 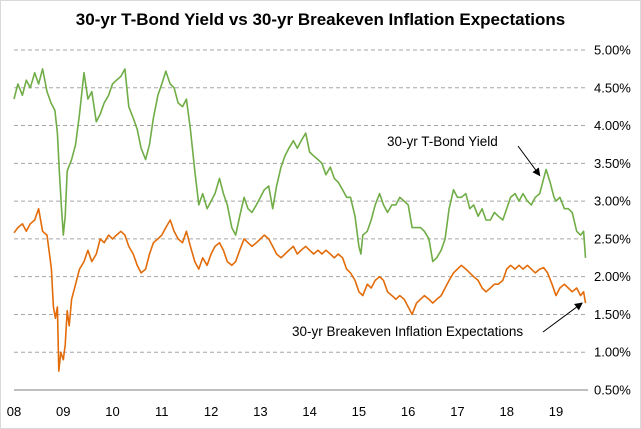 What do you see at coordinates (612, 87) in the screenshot?
I see `y-tick-label: 4.50%` at bounding box center [612, 87].